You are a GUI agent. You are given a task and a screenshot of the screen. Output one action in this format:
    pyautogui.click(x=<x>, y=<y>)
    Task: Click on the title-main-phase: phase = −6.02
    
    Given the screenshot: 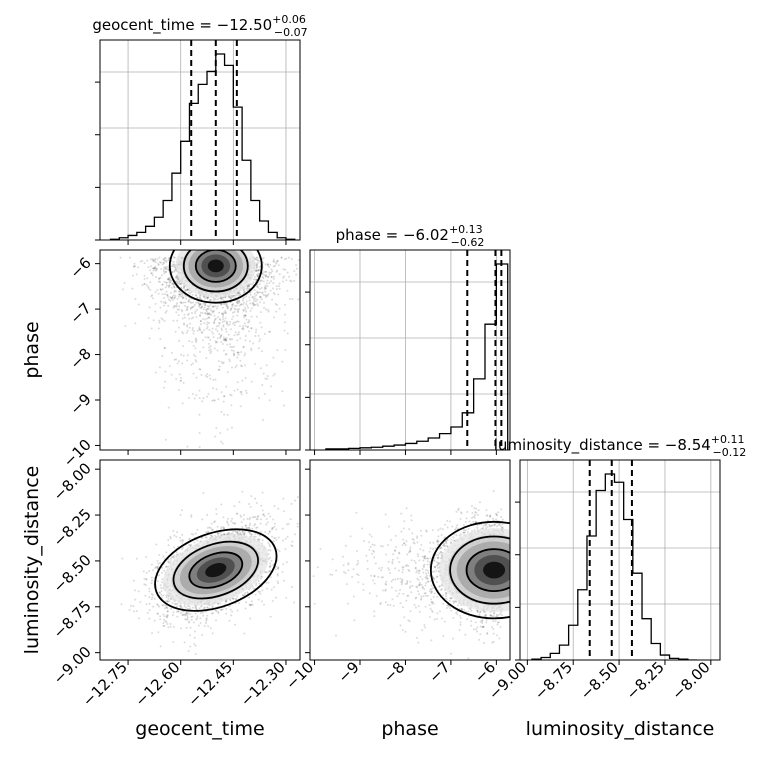 What is the action you would take?
    pyautogui.click(x=392, y=235)
    